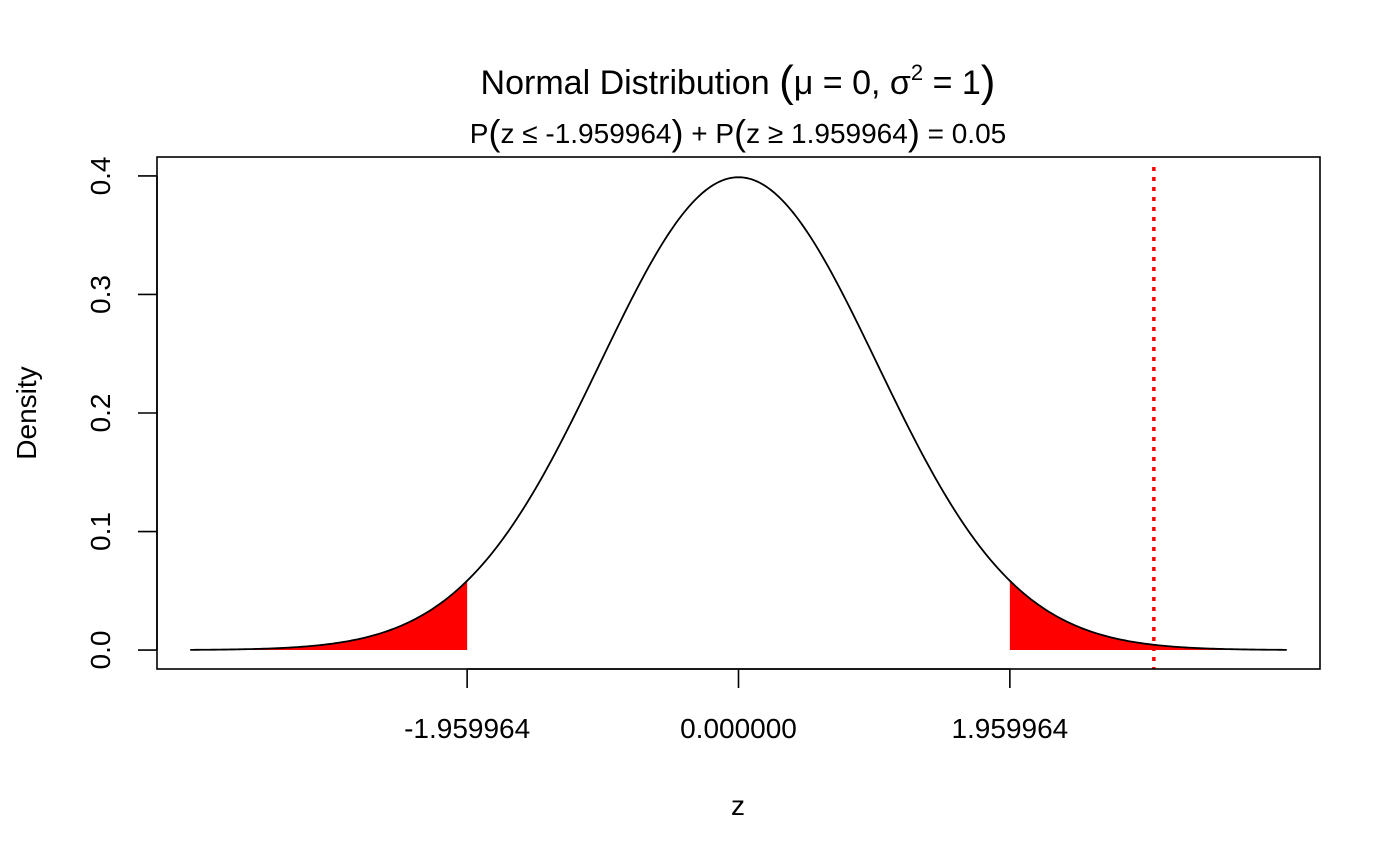  Describe the element at coordinates (100, 294) in the screenshot. I see `y-tick-label: 0.3` at that location.